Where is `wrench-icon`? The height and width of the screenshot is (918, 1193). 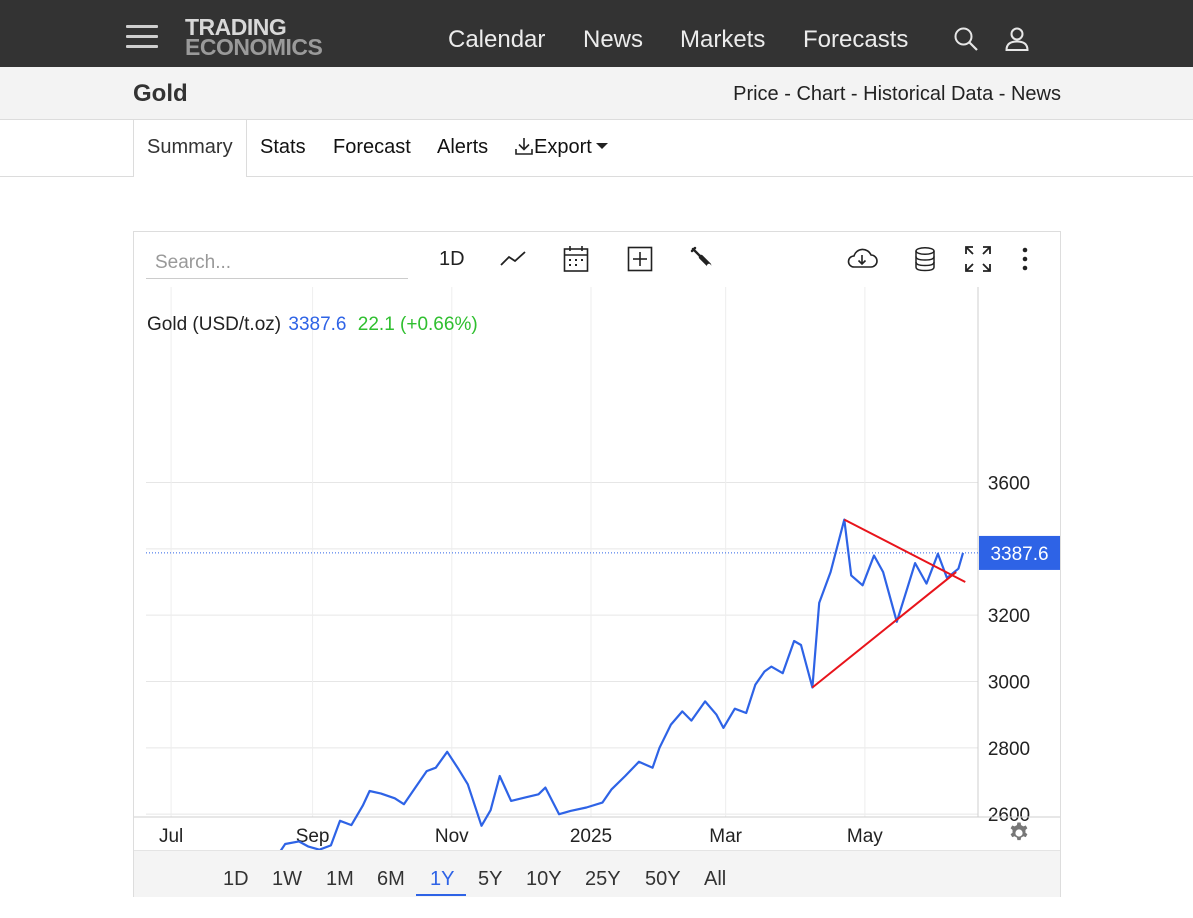
wrench-icon is located at coordinates (702, 259).